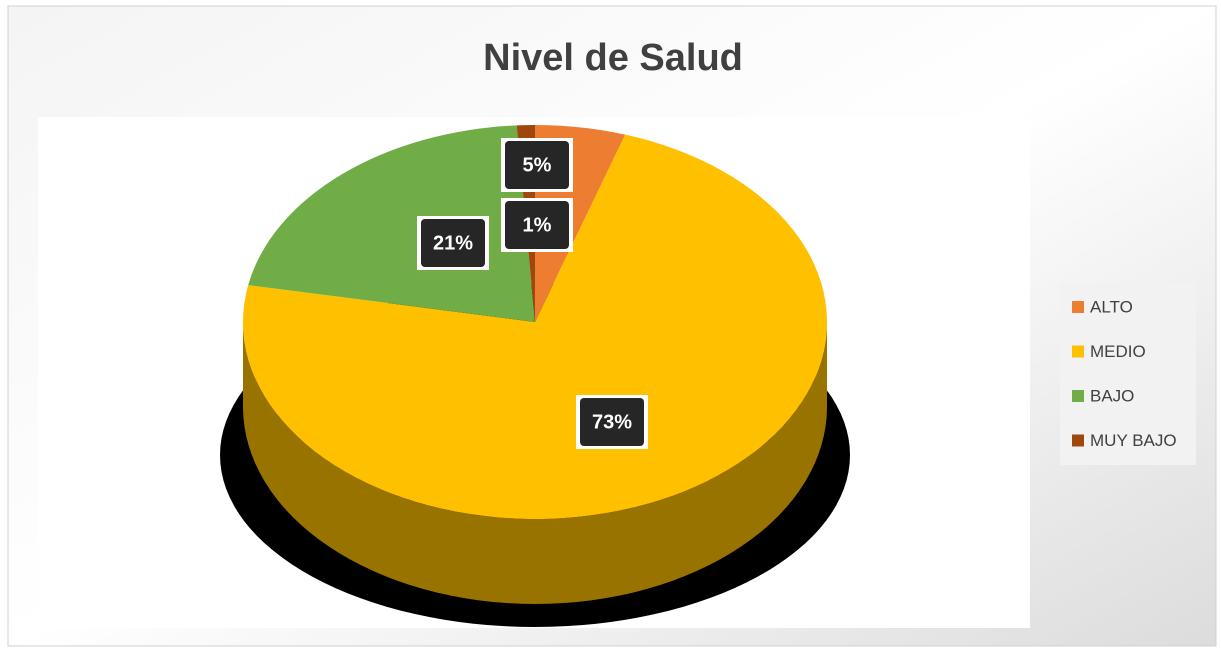 Image resolution: width=1221 pixels, height=653 pixels. I want to click on legend-label: MEDIO, so click(1118, 351).